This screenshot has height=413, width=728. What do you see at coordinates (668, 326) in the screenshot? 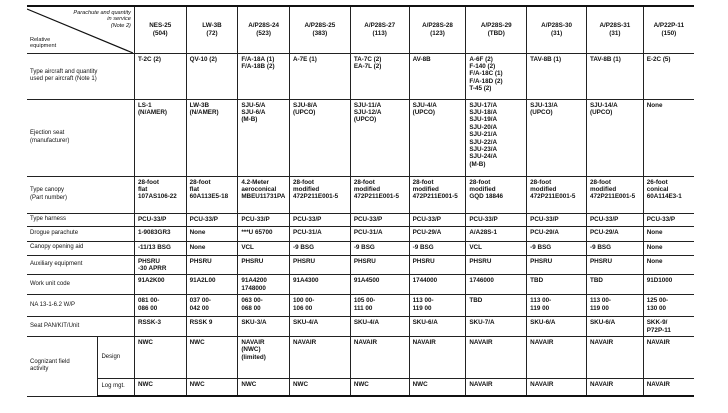
I see `table-cell: SKK-9/ P72P-11` at bounding box center [668, 326].